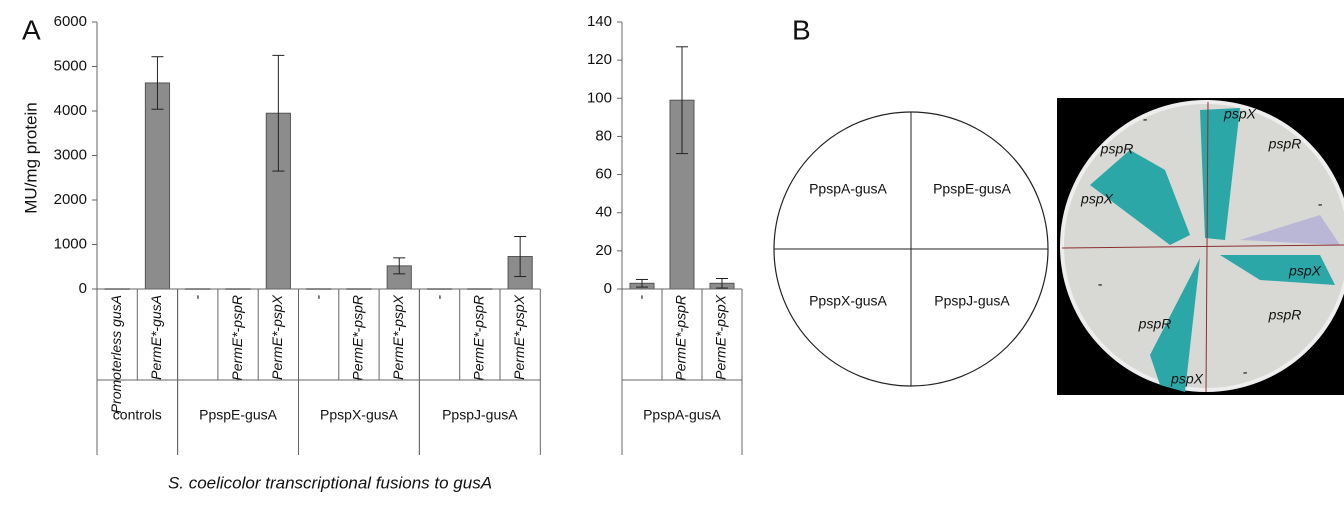  I want to click on x-tick-label: Promoterless gusA, so click(116, 354).